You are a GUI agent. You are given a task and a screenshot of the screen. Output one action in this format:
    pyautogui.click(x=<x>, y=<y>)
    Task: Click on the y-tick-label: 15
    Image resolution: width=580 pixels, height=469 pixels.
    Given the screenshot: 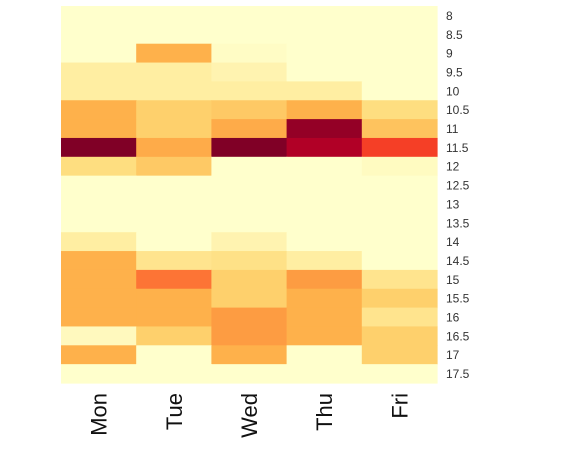 What is the action you would take?
    pyautogui.click(x=453, y=280)
    